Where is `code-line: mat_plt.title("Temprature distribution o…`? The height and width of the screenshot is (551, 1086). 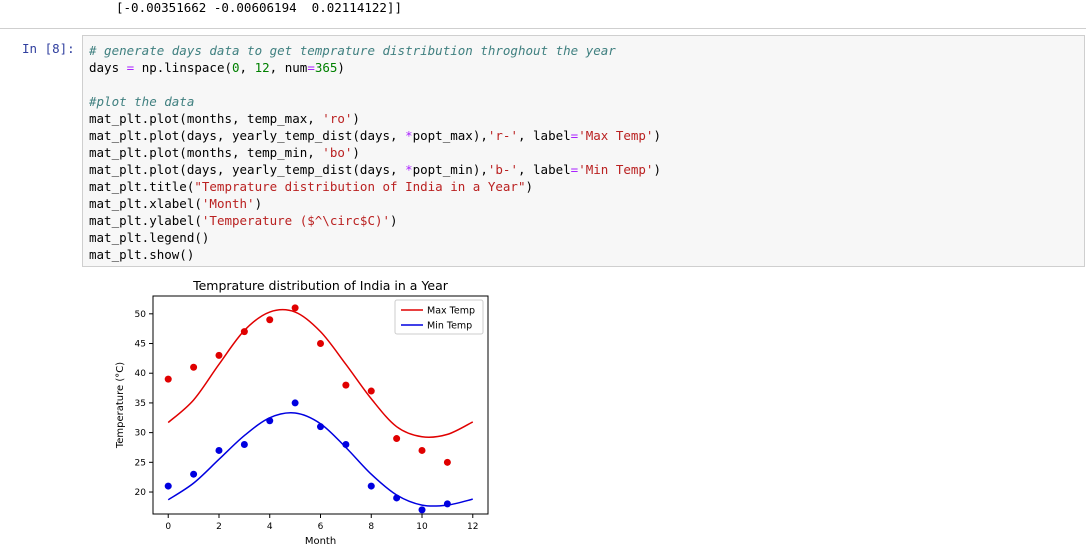
code-line: mat_plt.title("Temprature distribution o… is located at coordinates (375, 186).